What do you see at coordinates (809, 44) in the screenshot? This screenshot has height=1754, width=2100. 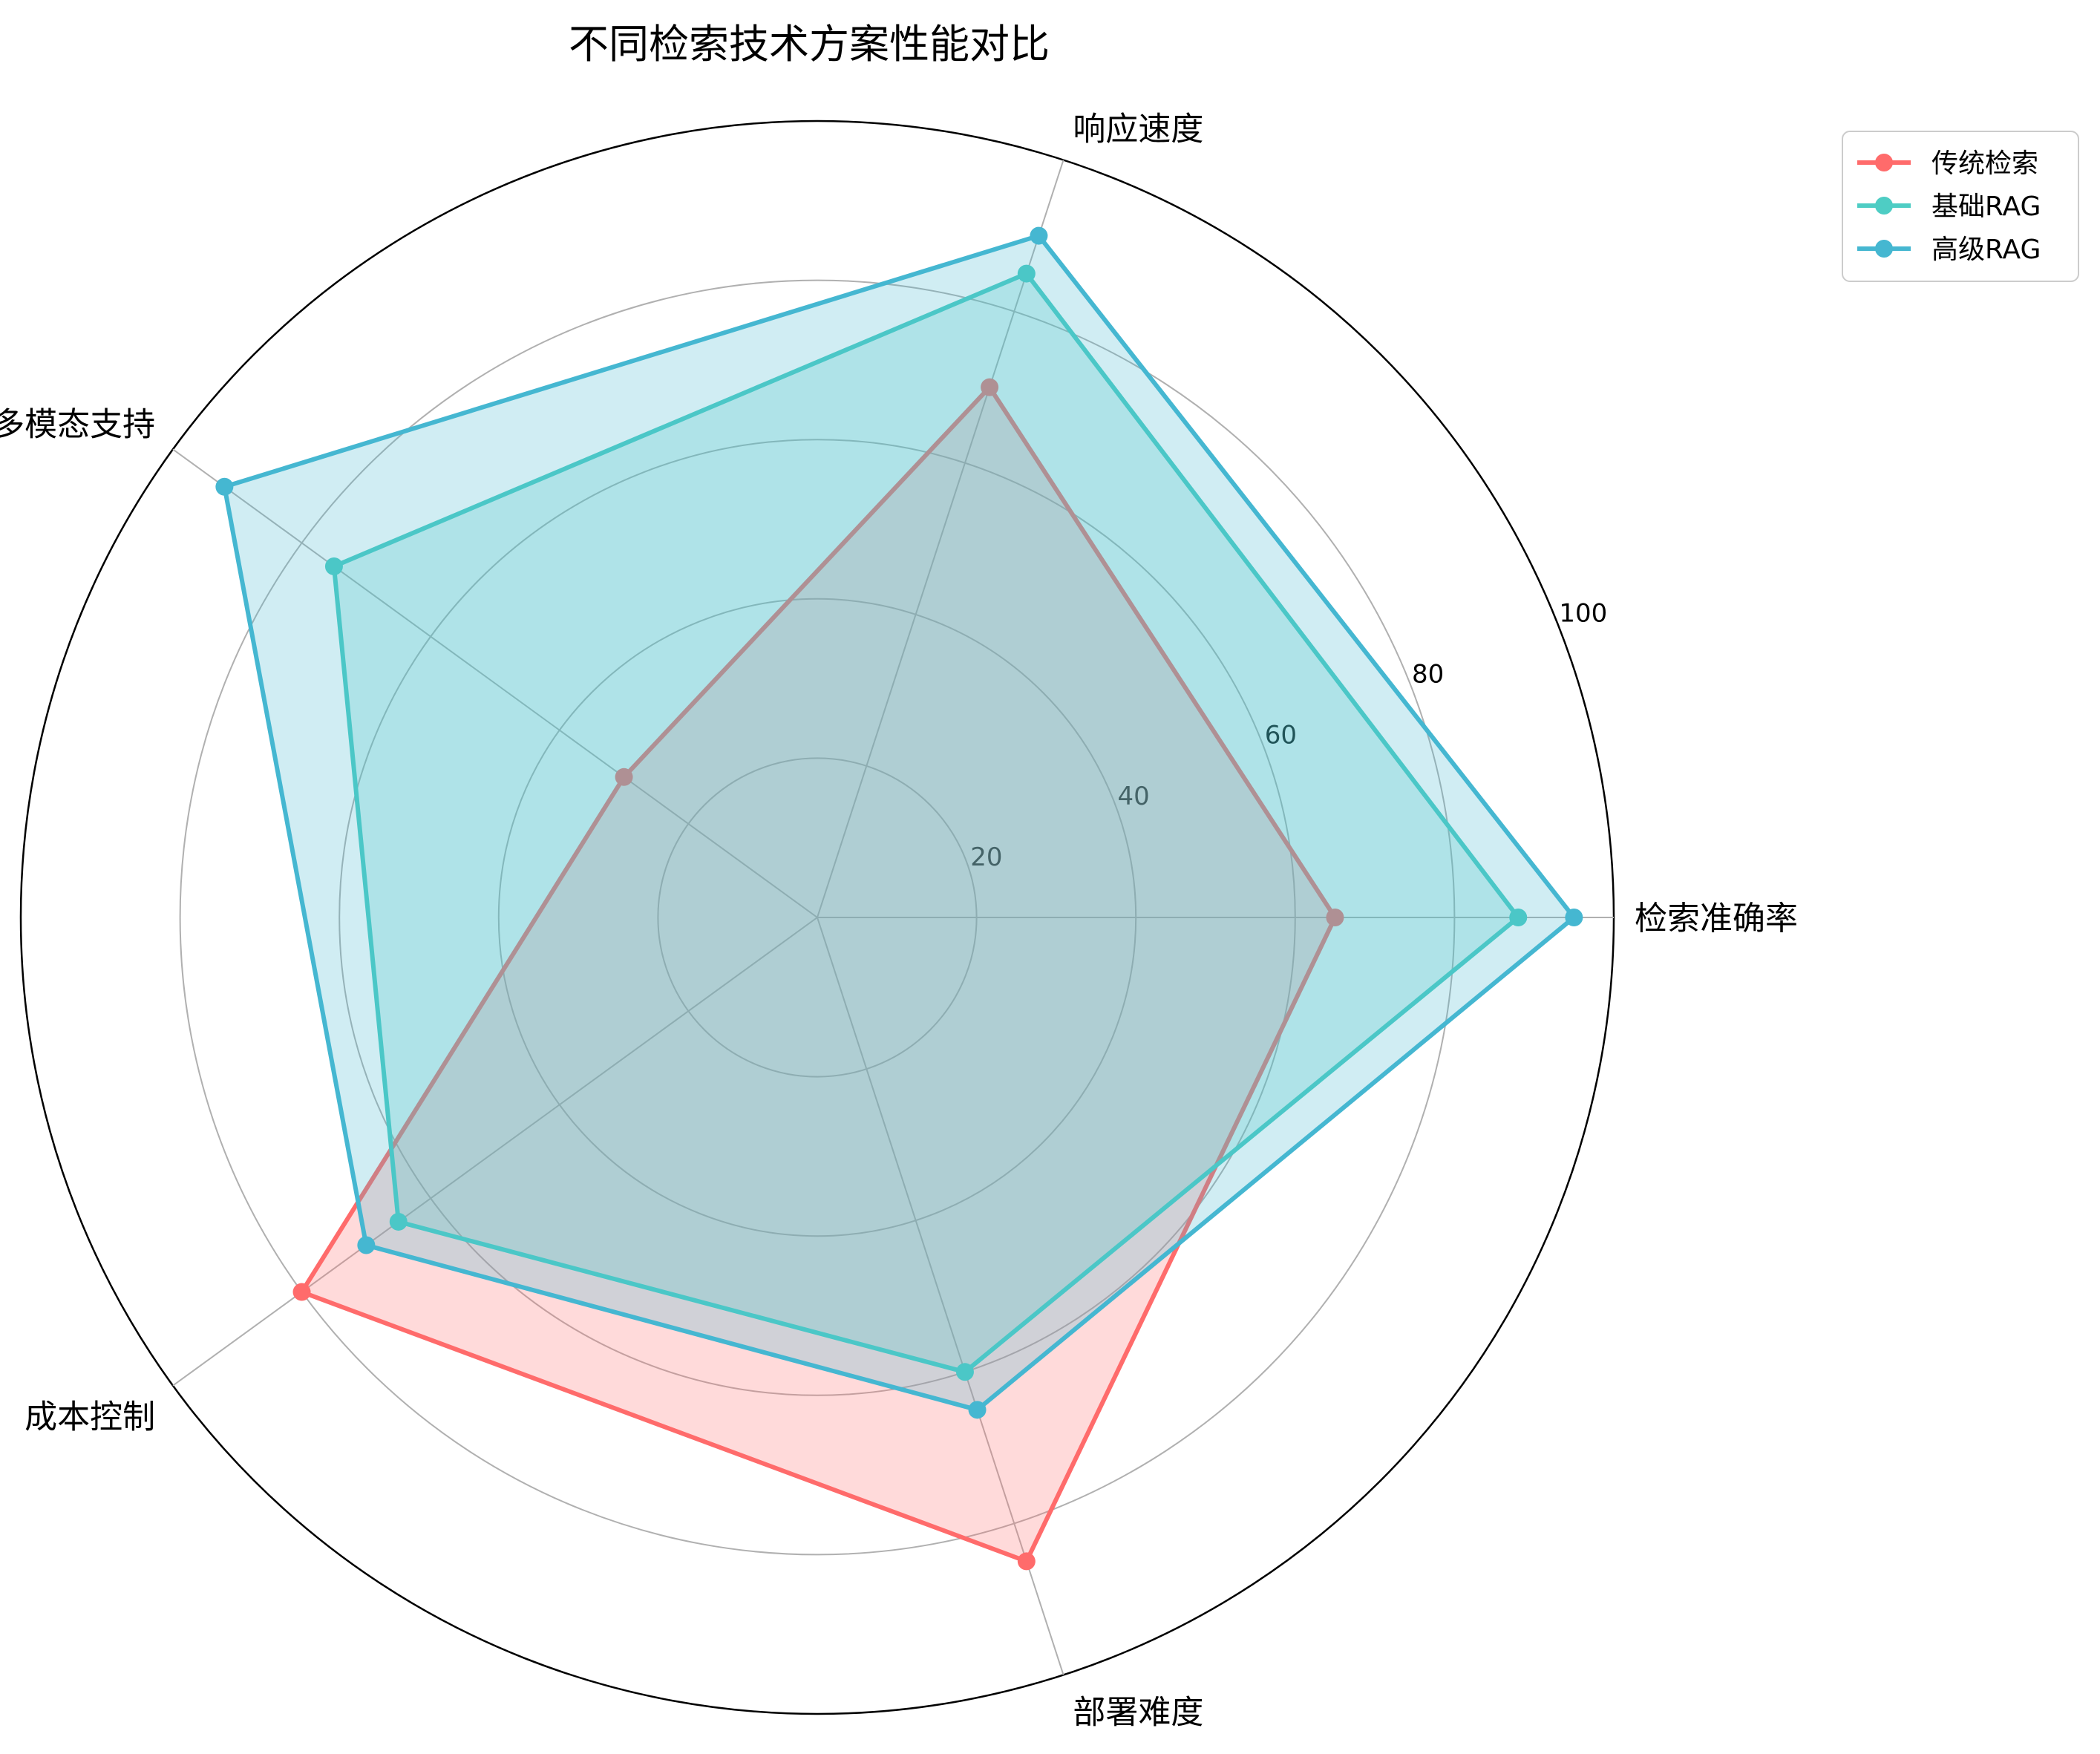 I see `chart-title: 不同检索技术方案性能对比` at bounding box center [809, 44].